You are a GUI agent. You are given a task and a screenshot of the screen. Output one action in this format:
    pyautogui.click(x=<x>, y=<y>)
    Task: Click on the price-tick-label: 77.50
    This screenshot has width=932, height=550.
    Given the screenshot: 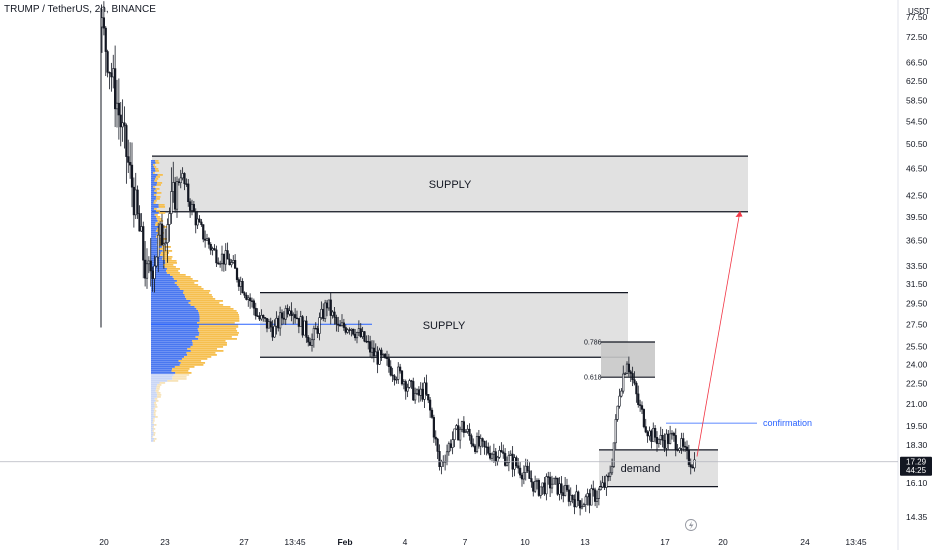 What is the action you would take?
    pyautogui.click(x=917, y=17)
    